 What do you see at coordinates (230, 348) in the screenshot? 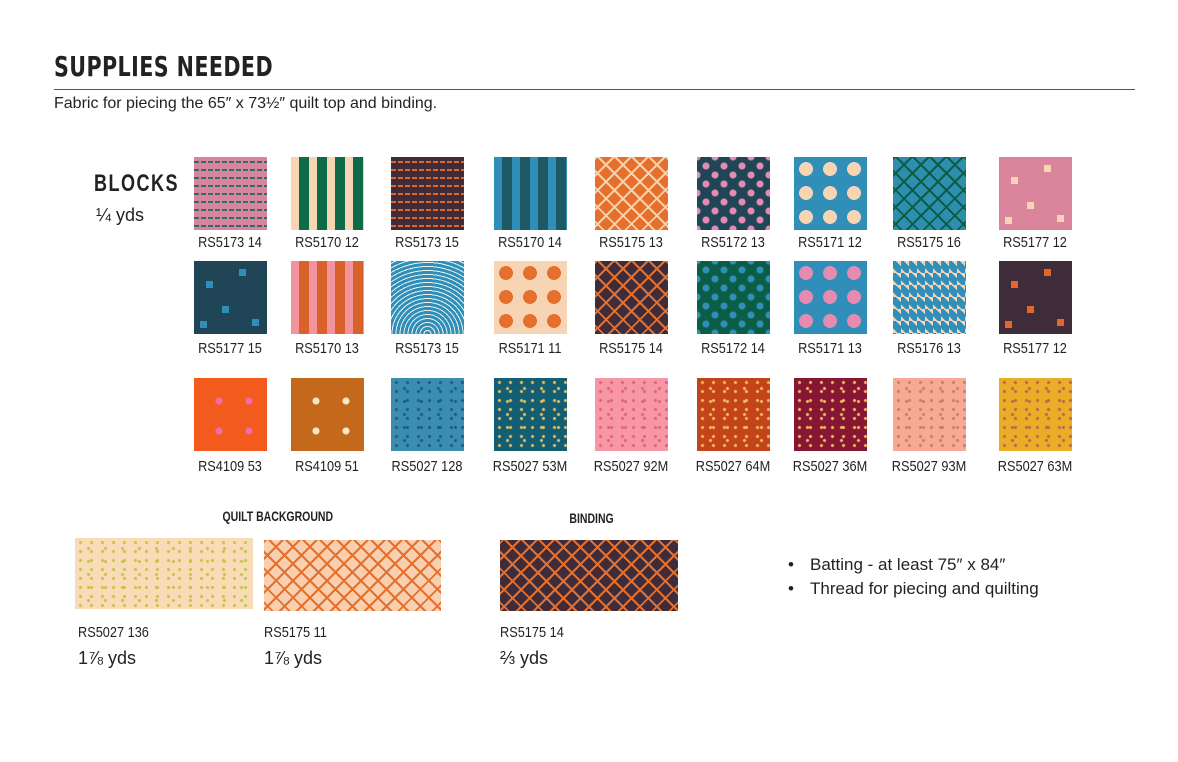
I see `fabric-code: RS5177 15` at bounding box center [230, 348].